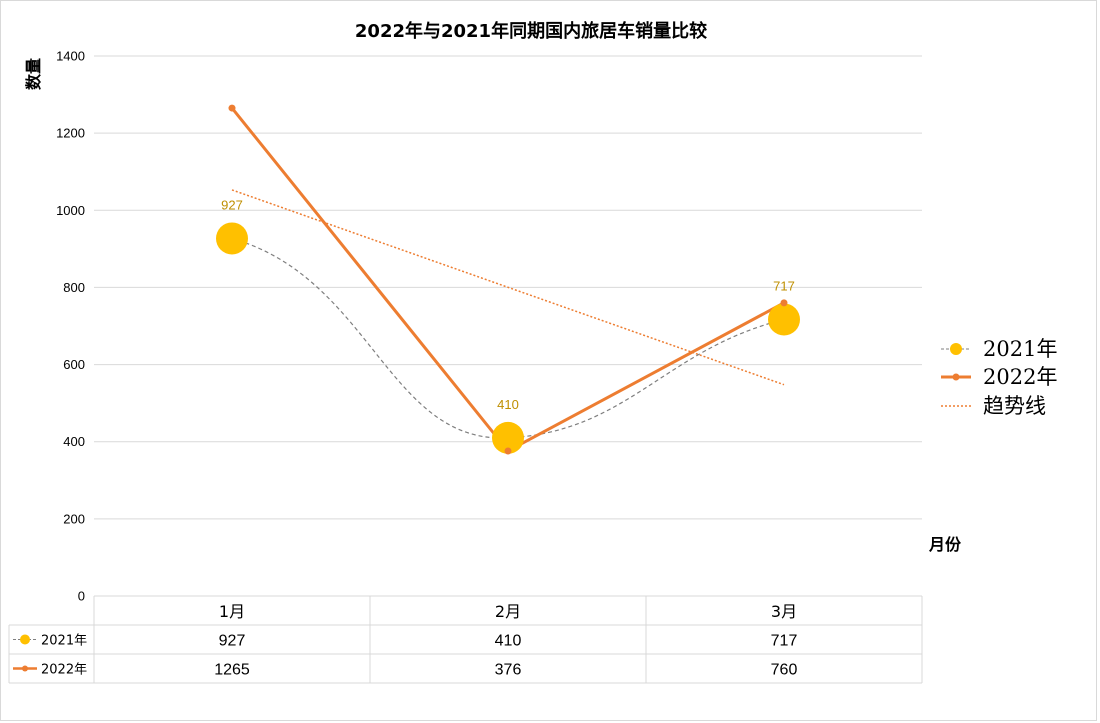  I want to click on legend-label: 2021年, so click(1020, 349).